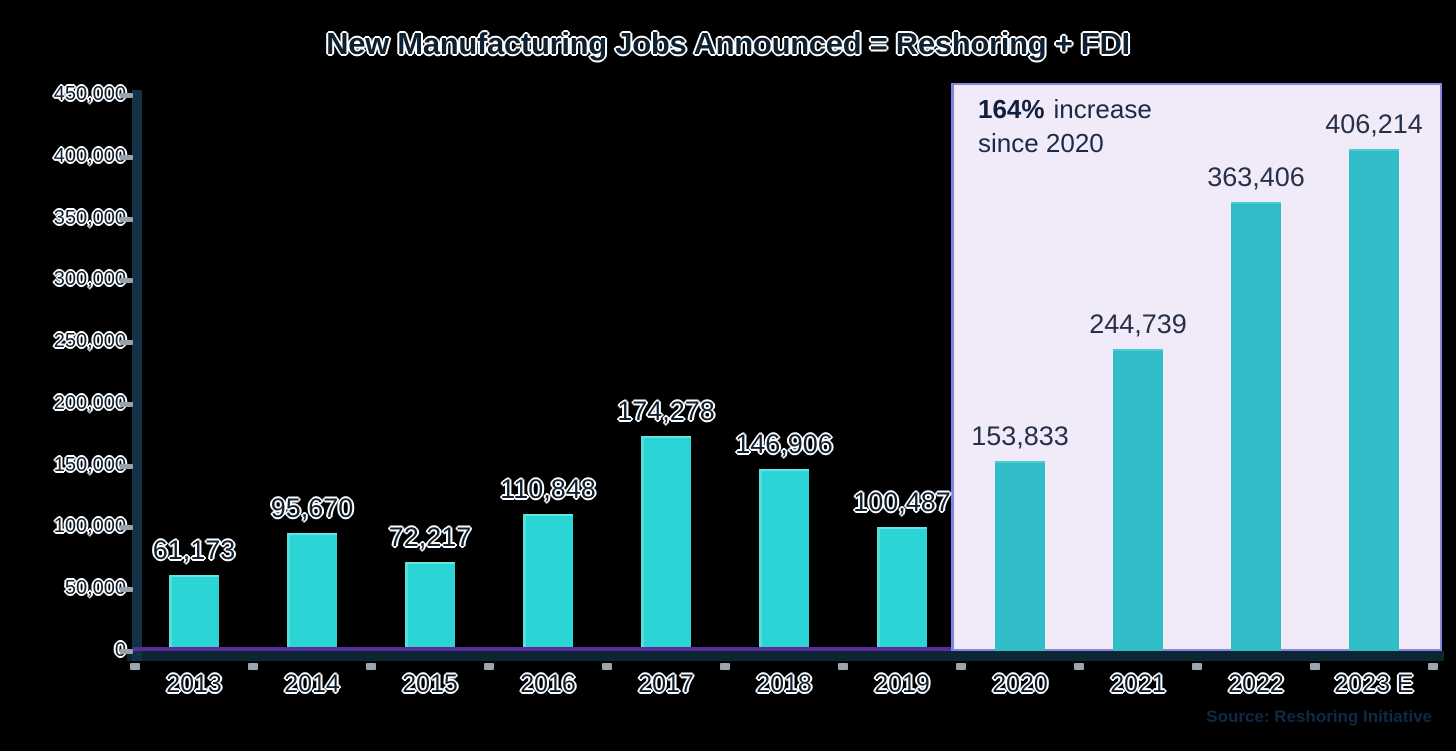 This screenshot has width=1456, height=751. I want to click on y-axis-label: 450,000, so click(89, 94).